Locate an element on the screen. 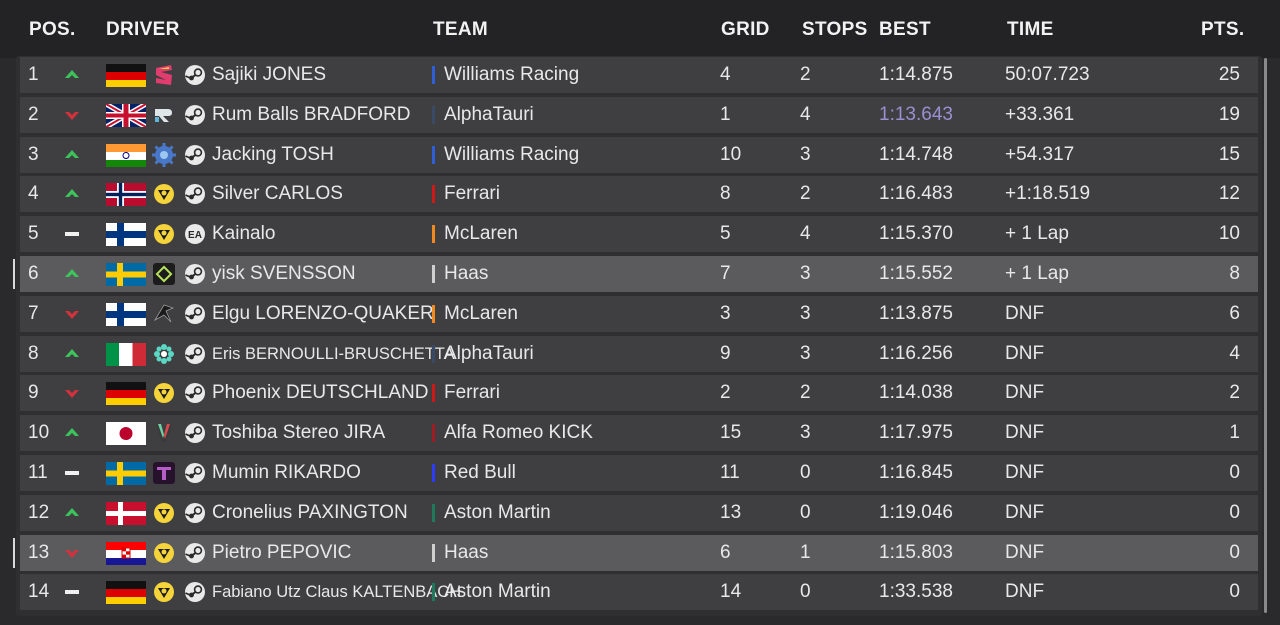  driver-name: Cronelius PAXINGTON is located at coordinates (310, 512).